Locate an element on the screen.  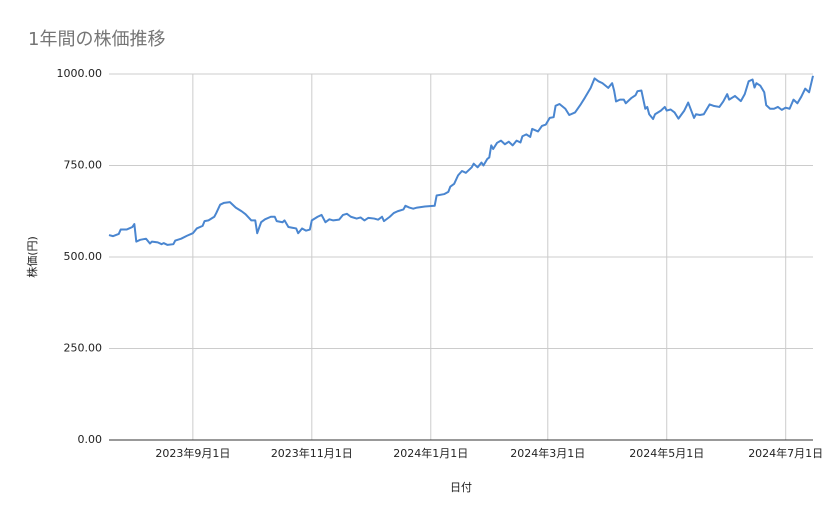
x-tick-label: 2024年5月1日 is located at coordinates (666, 453).